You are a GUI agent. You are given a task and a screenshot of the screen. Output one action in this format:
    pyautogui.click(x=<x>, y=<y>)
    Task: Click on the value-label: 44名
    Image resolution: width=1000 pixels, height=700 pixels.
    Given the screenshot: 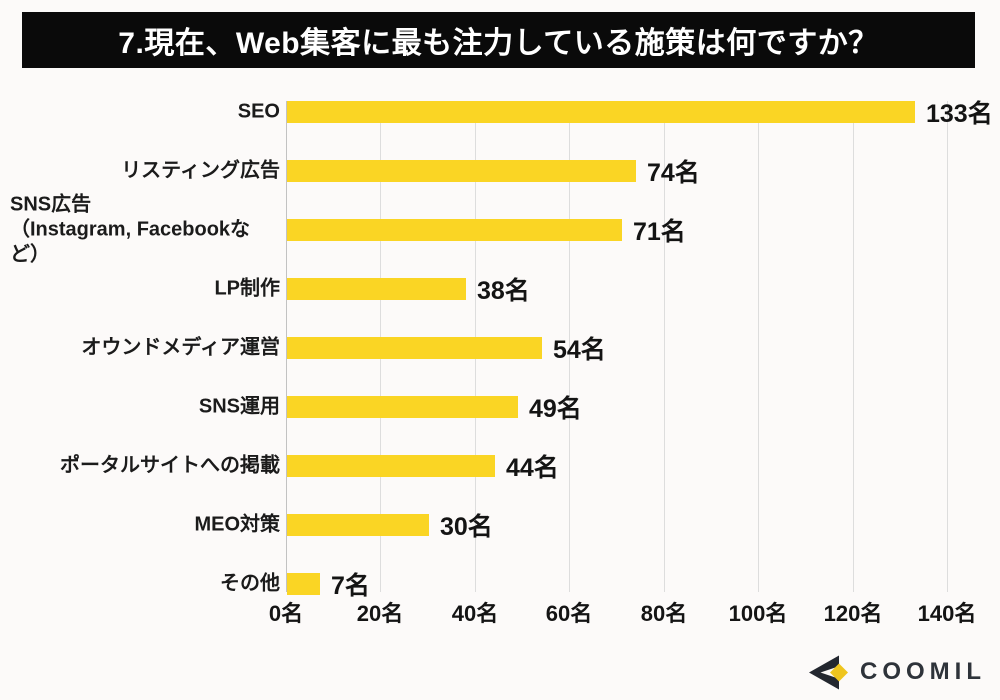 What is the action you would take?
    pyautogui.click(x=532, y=468)
    